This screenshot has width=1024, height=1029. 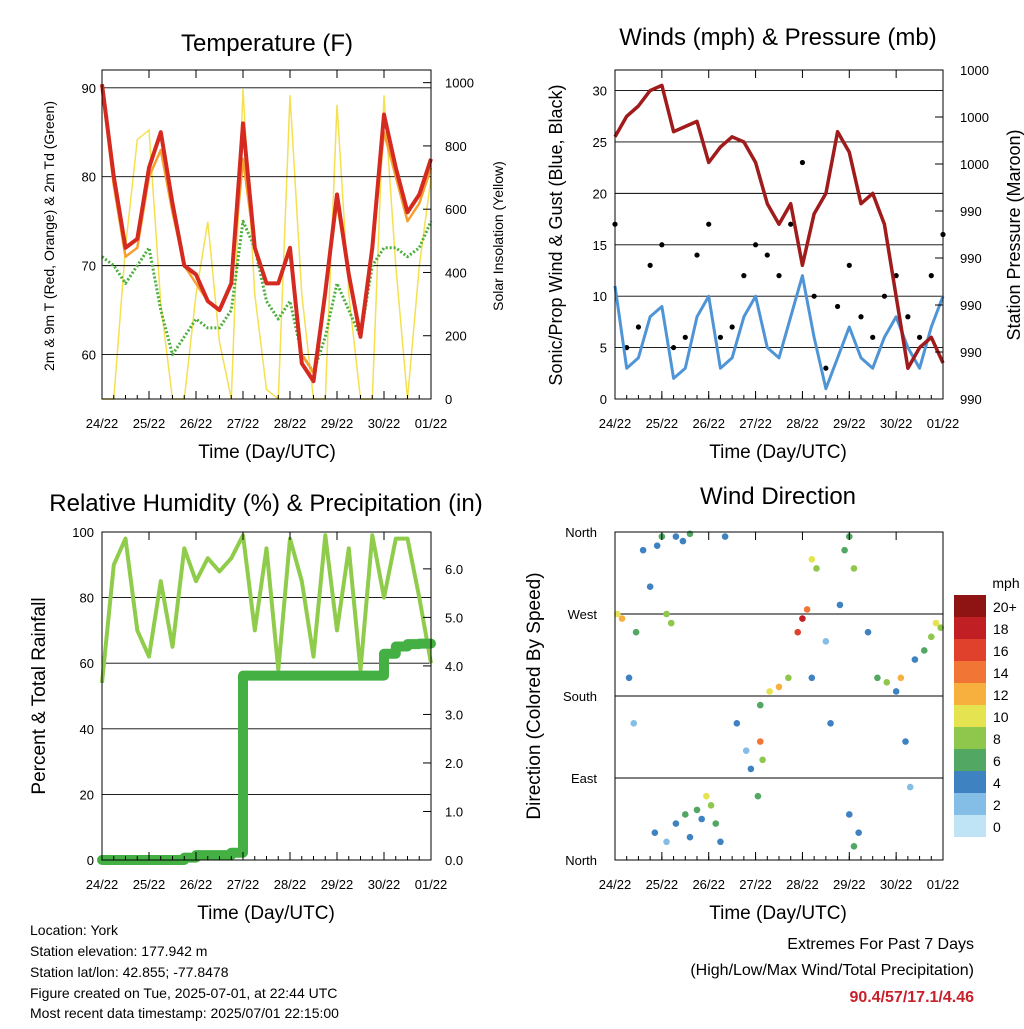 I want to click on legend-label: 4, so click(x=997, y=783).